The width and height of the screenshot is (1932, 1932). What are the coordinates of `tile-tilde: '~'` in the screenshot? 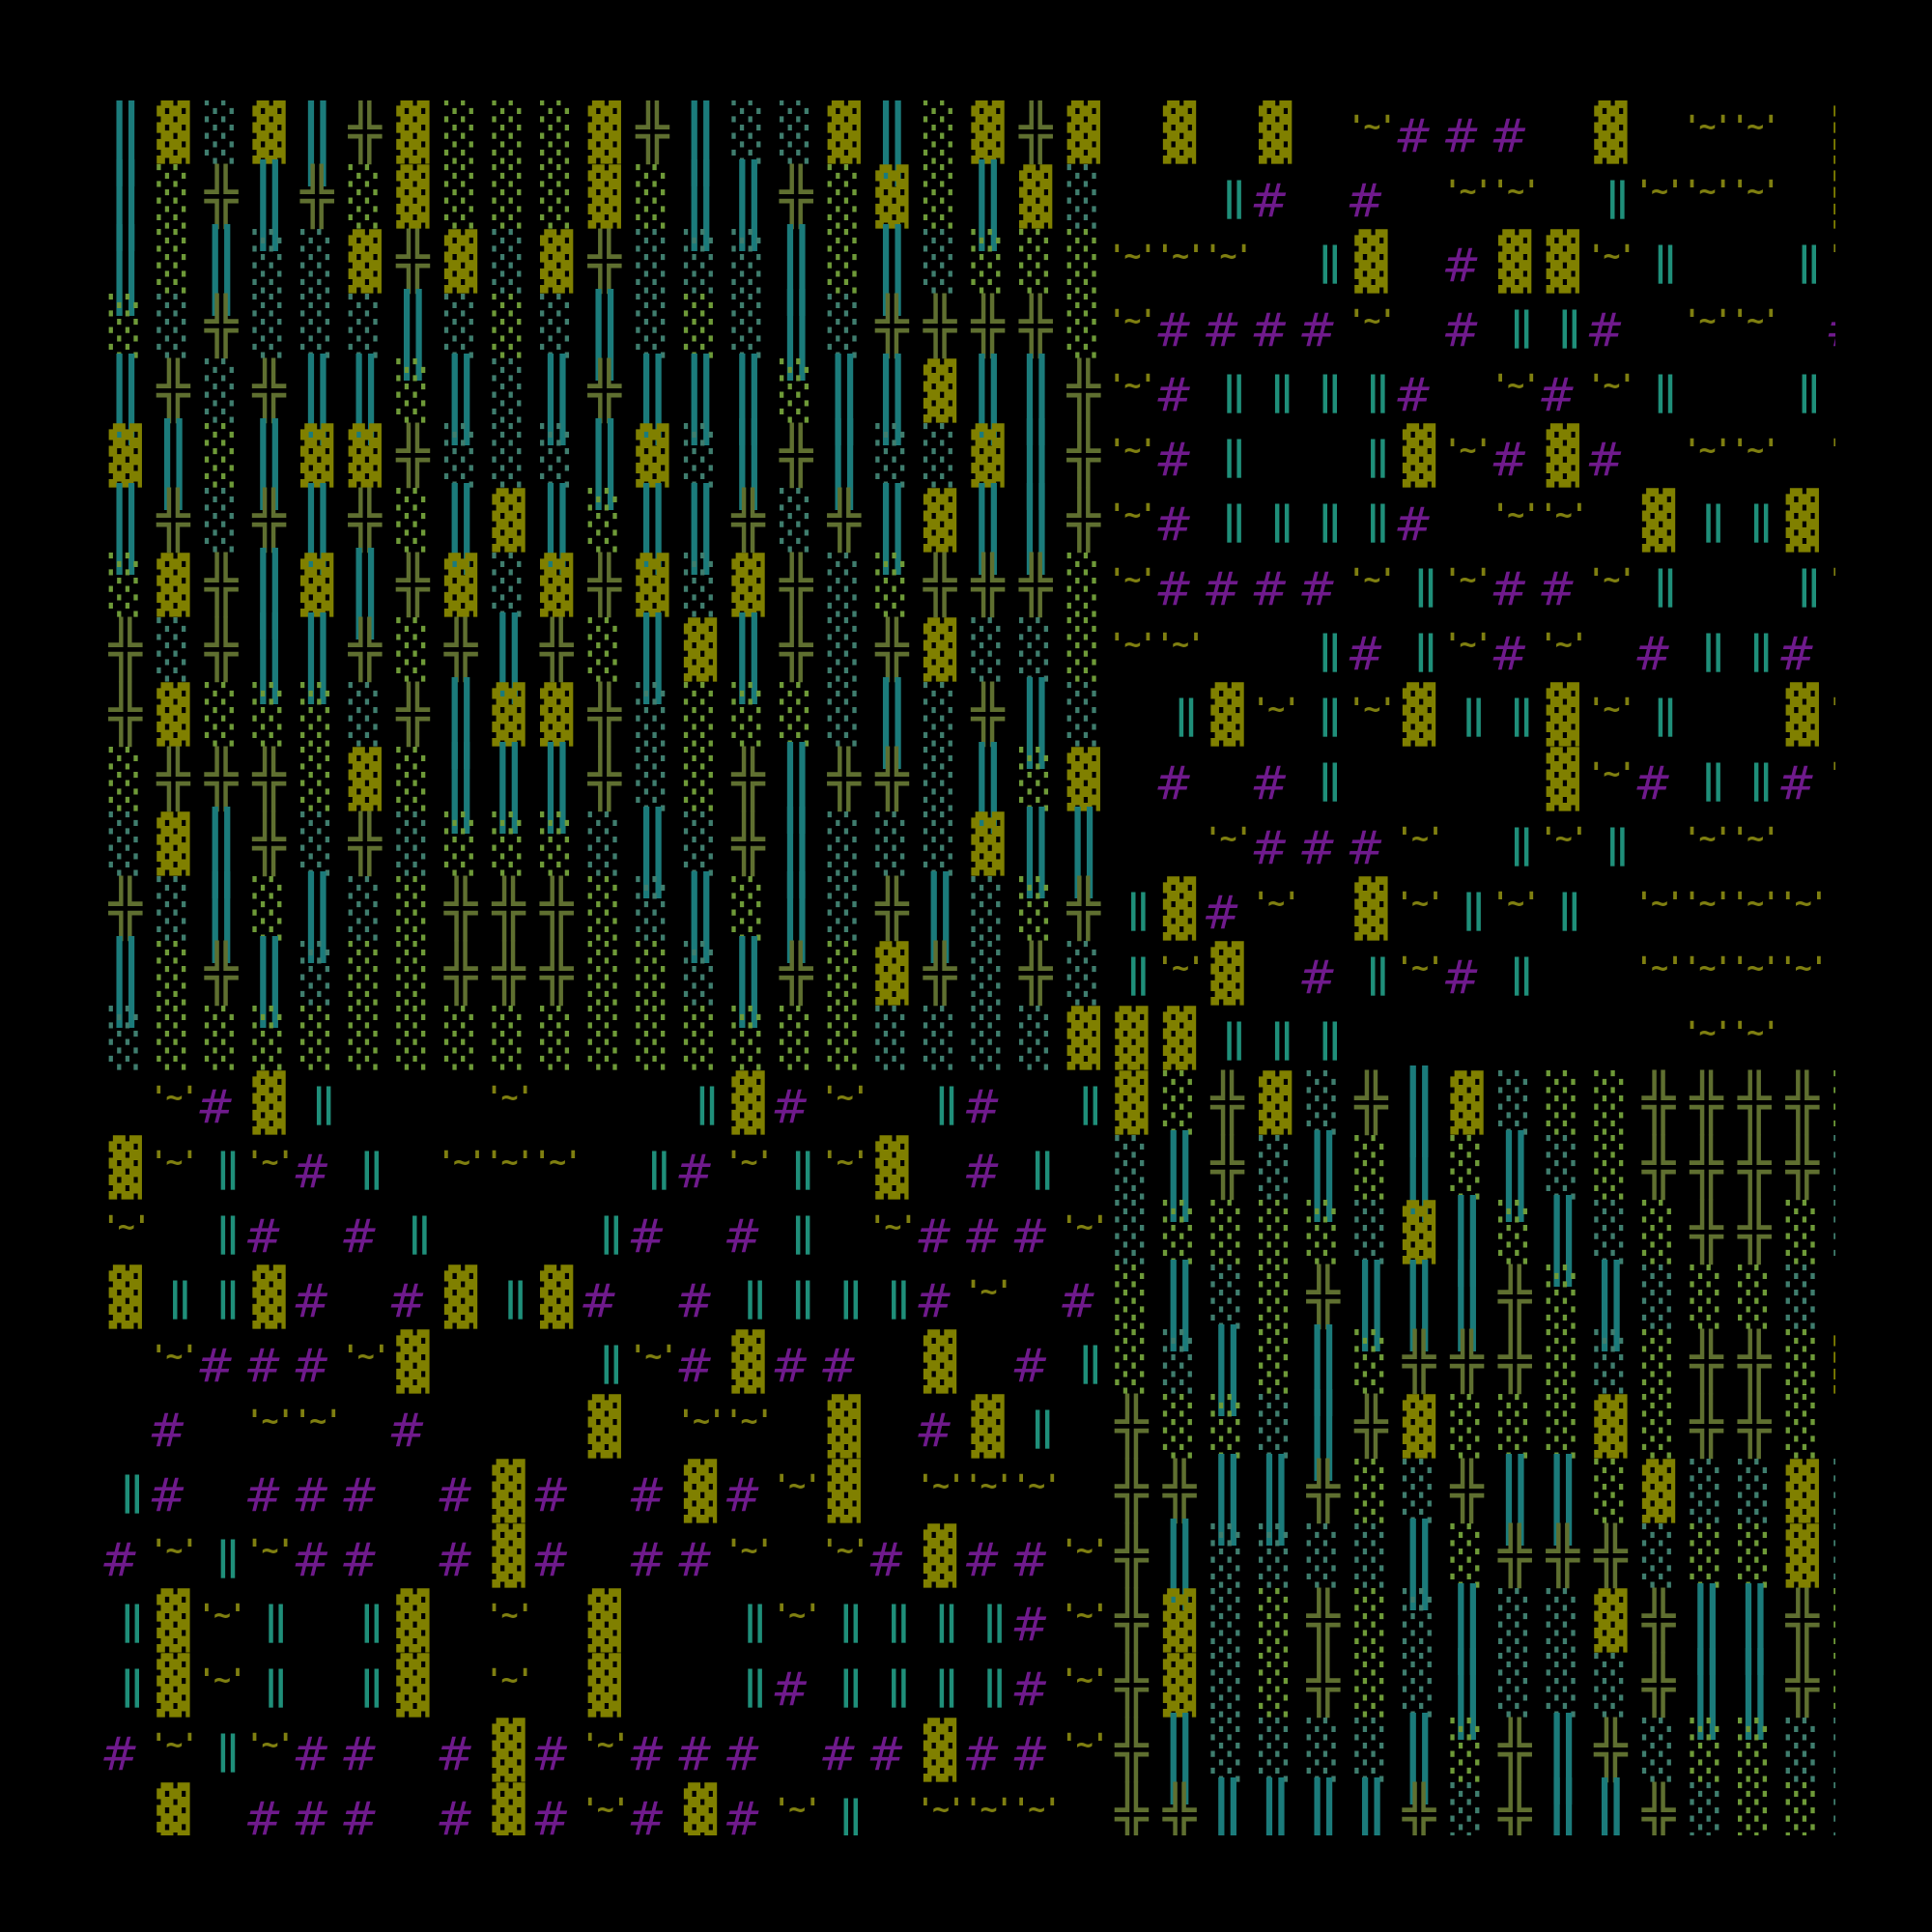 It's located at (940, 1492).